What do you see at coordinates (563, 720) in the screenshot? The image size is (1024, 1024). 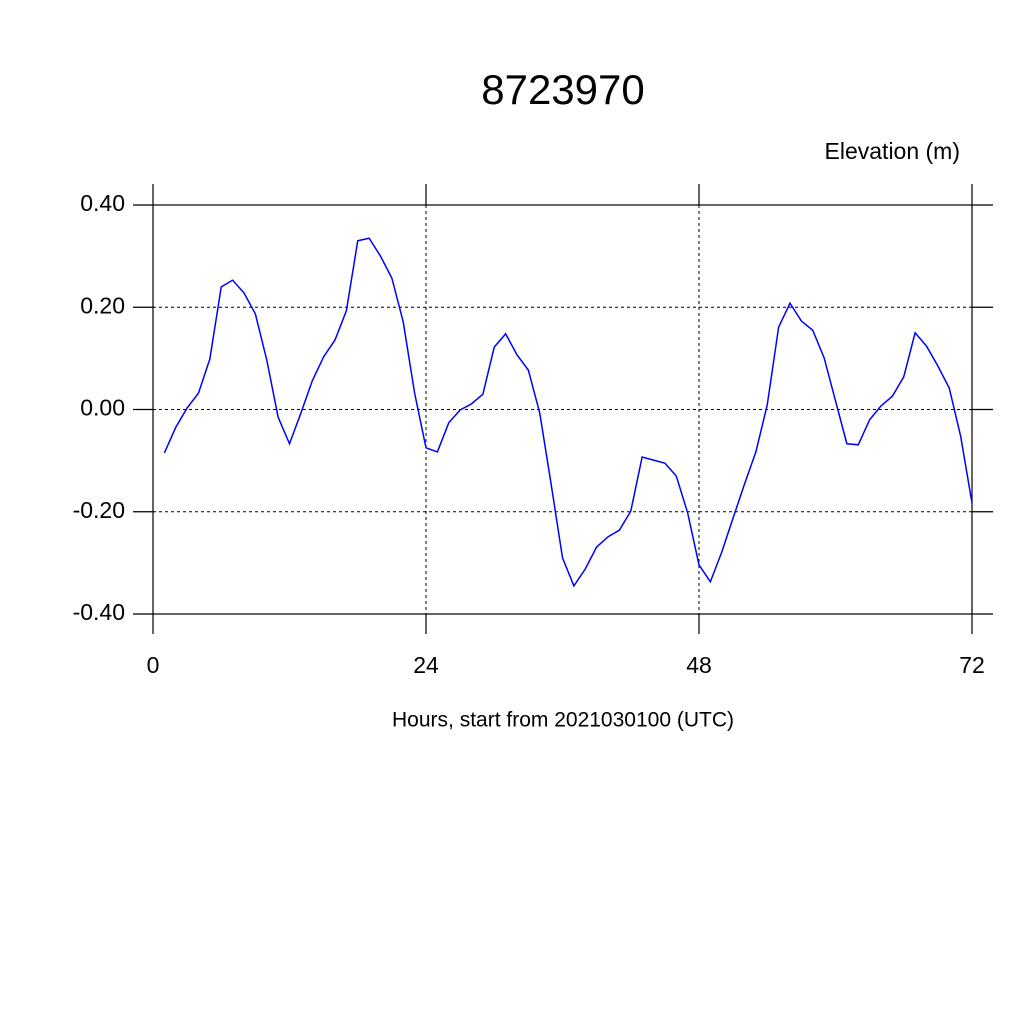 I see `x-axis-label: Hours, start from 2021030100 (UTC)` at bounding box center [563, 720].